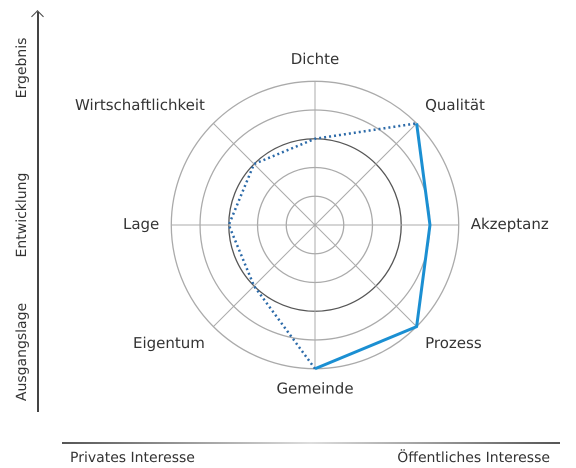 This screenshot has height=468, width=576. Describe the element at coordinates (473, 458) in the screenshot. I see `text: Öffentliches Interesse` at that location.